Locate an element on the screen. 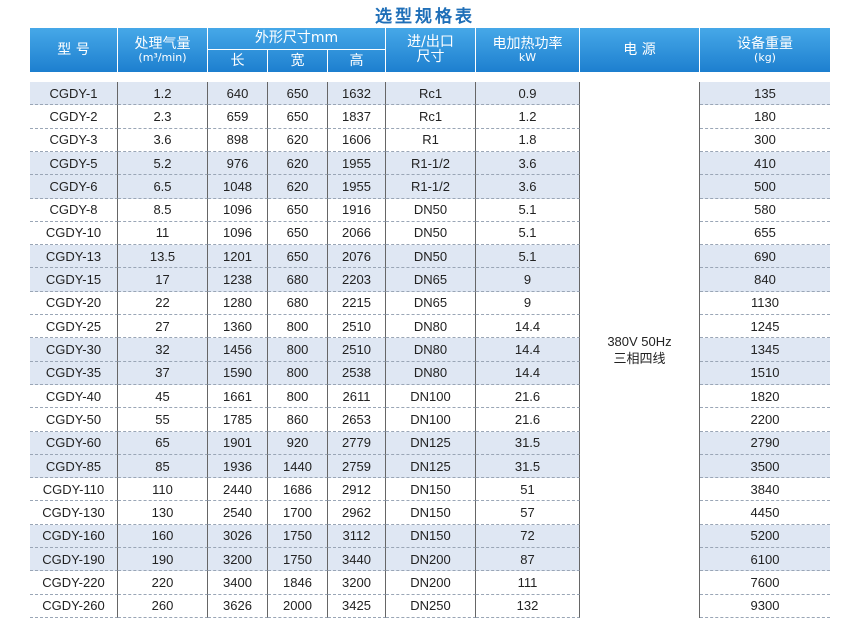 This screenshot has width=850, height=623. table-cell: 1590 is located at coordinates (238, 373).